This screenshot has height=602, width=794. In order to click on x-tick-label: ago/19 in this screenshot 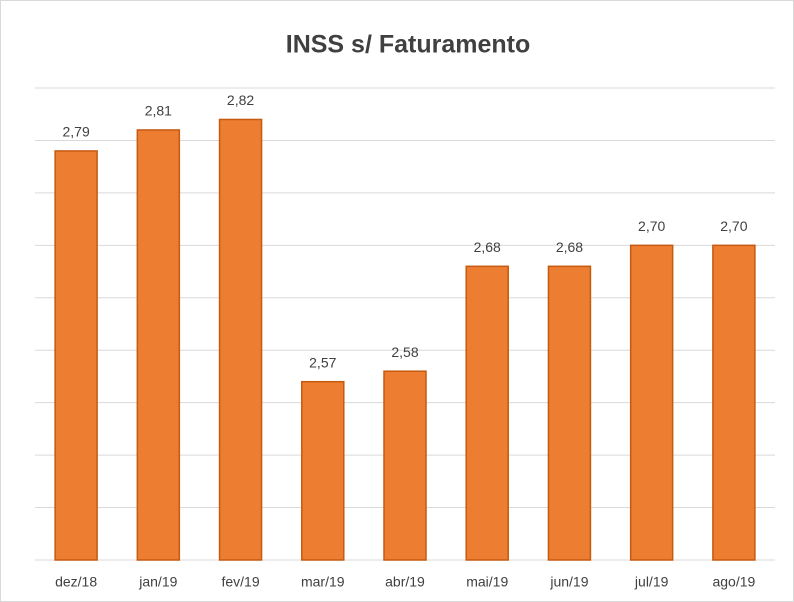, I will do `click(733, 582)`.